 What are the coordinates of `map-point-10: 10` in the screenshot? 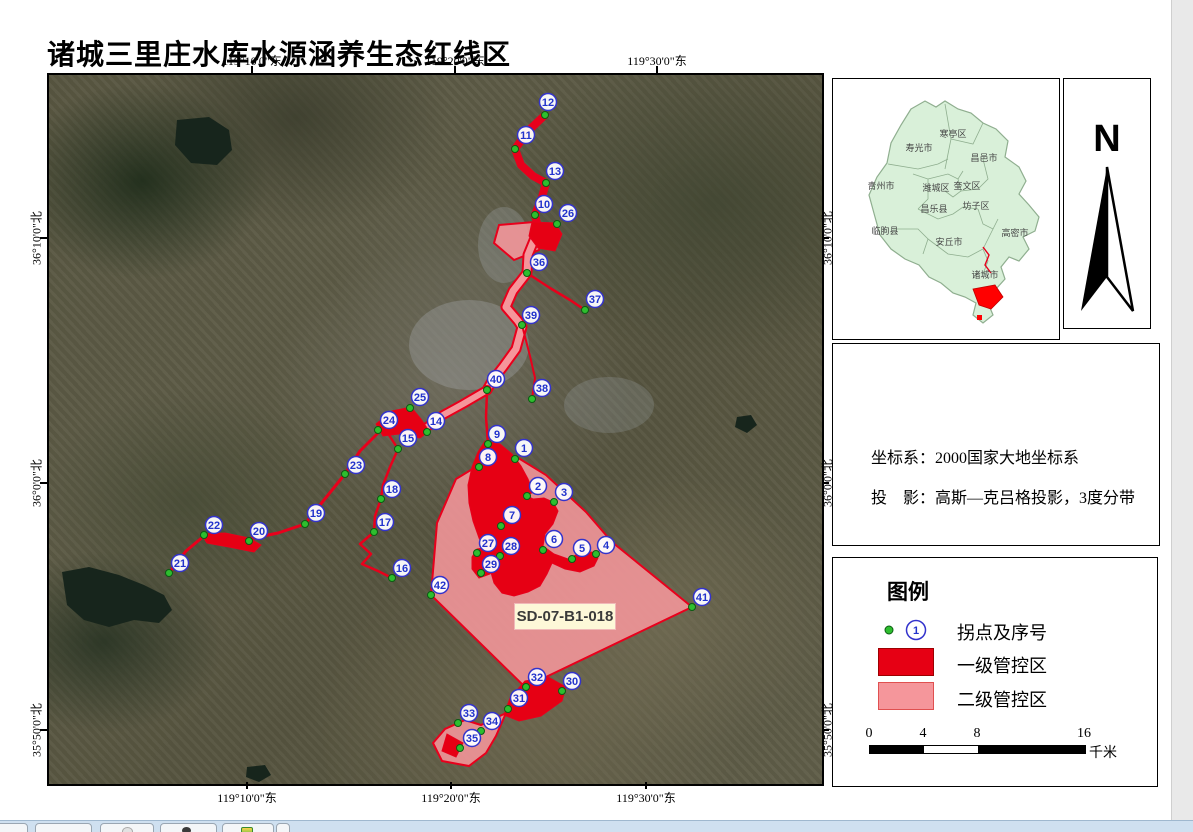 It's located at (542, 206).